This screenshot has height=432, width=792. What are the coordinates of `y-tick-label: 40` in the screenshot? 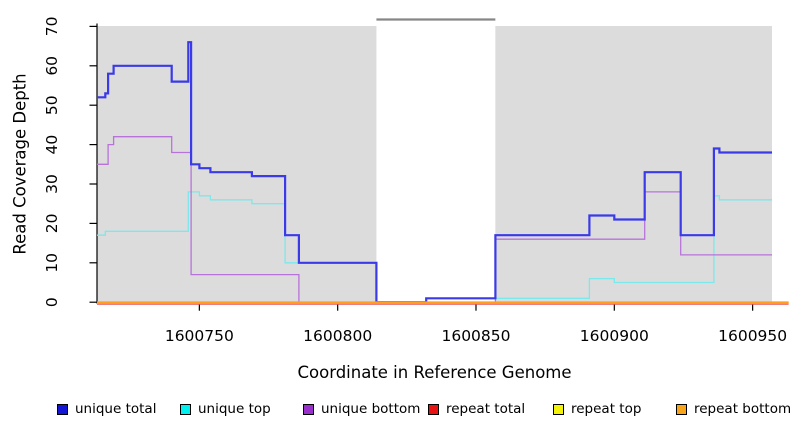 It's located at (52, 145).